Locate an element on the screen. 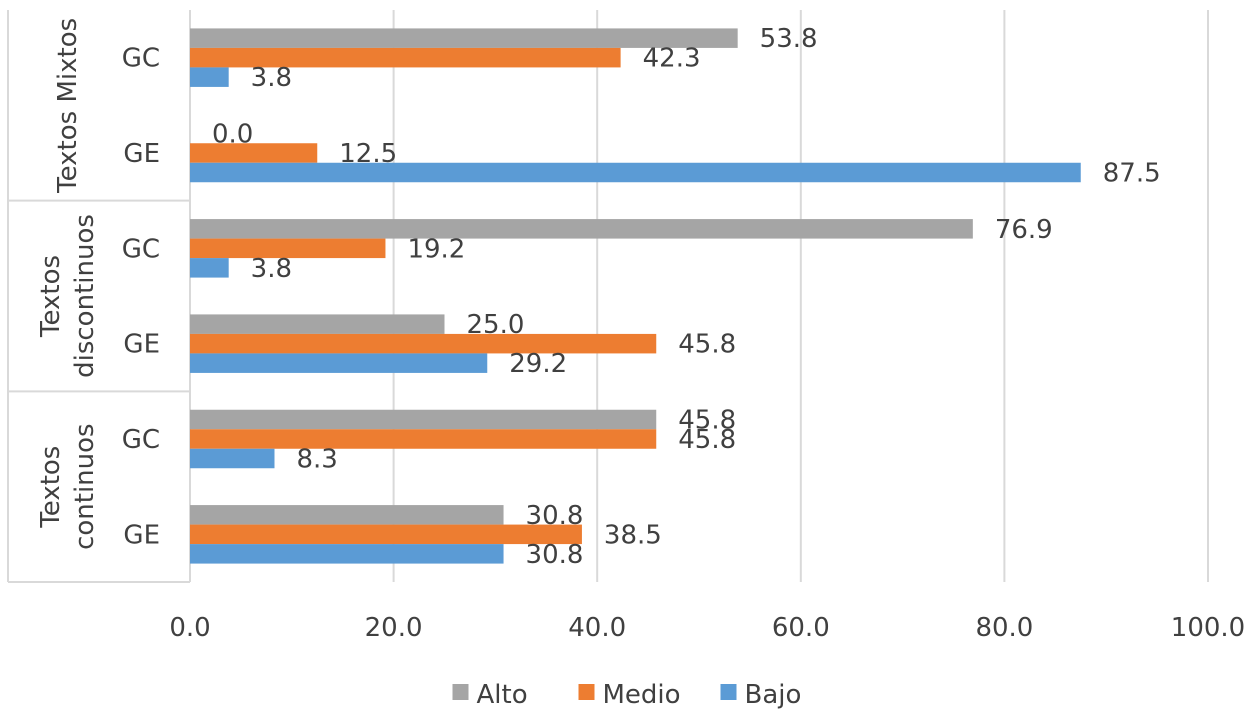 This screenshot has width=1249, height=720. group-label-line: continuos is located at coordinates (85, 486).